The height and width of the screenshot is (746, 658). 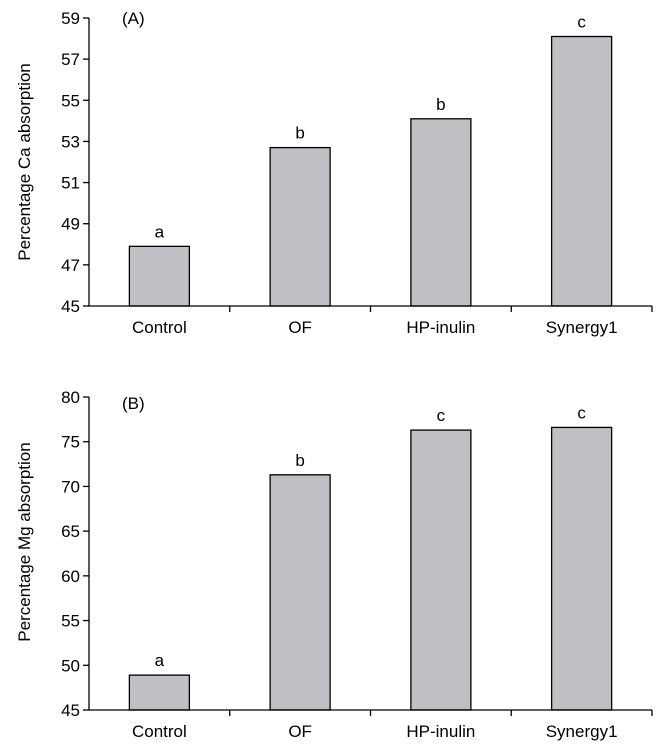 I want to click on panel-label: (A), so click(x=133, y=18).